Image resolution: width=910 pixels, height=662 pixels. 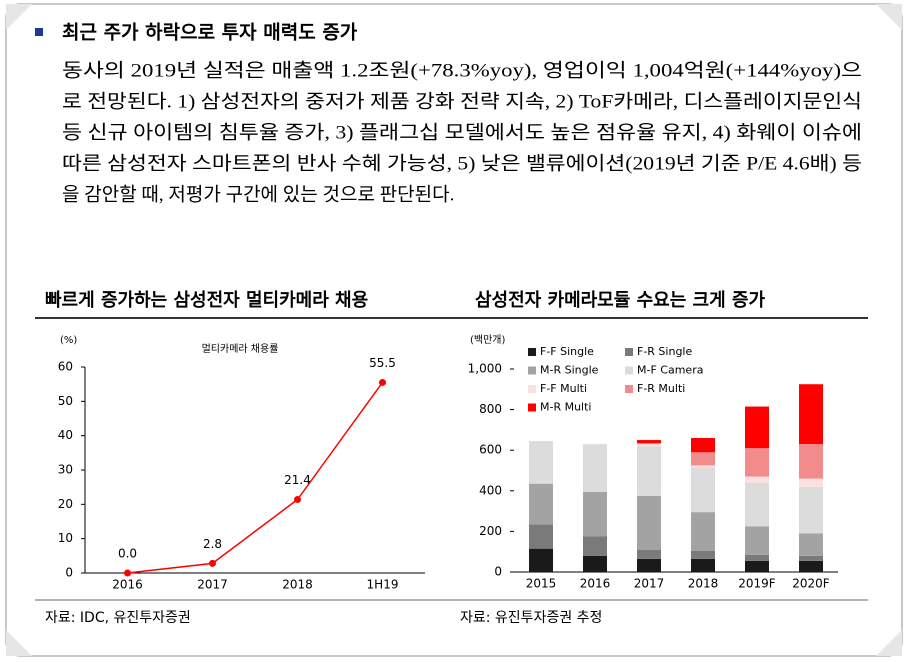 What do you see at coordinates (65, 401) in the screenshot?
I see `y-tick-label: 50` at bounding box center [65, 401].